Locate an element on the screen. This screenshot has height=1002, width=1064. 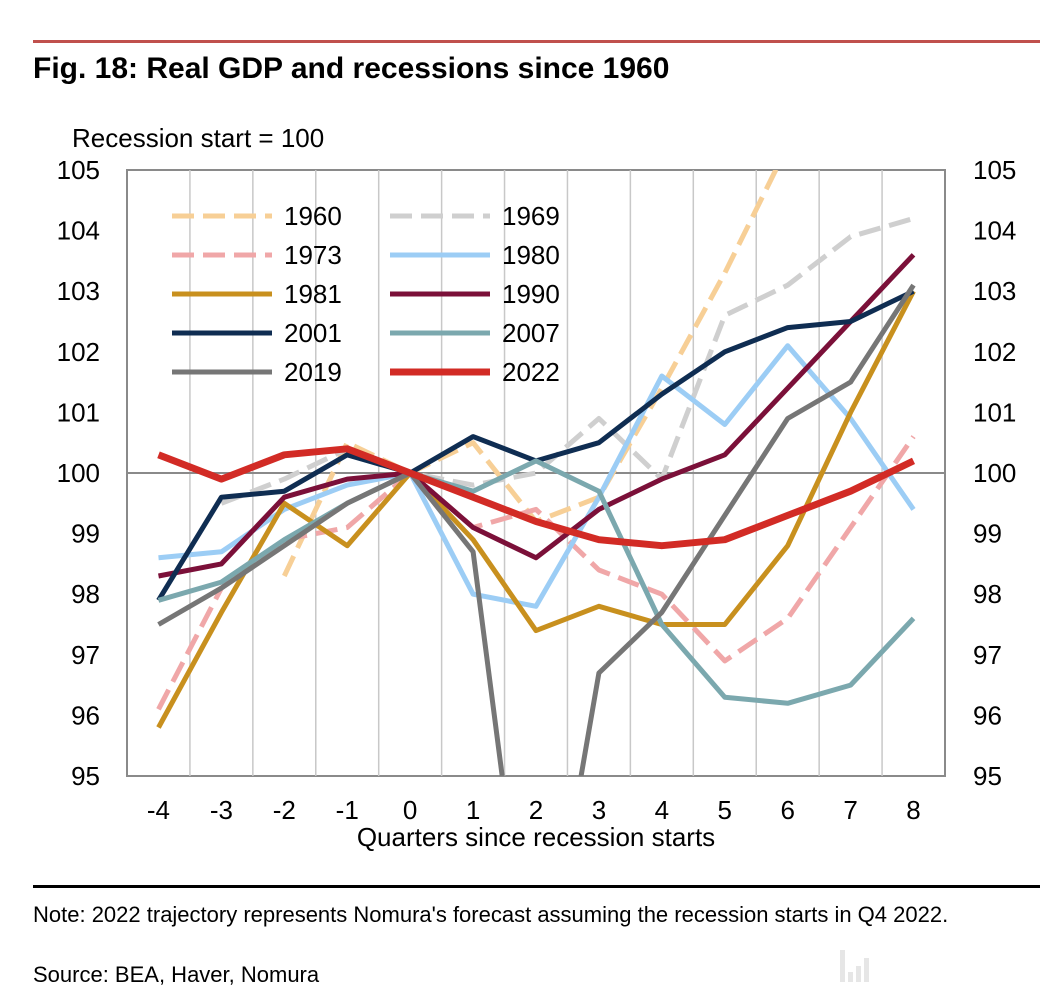
legend-label-1960: 1960 is located at coordinates (313, 216).